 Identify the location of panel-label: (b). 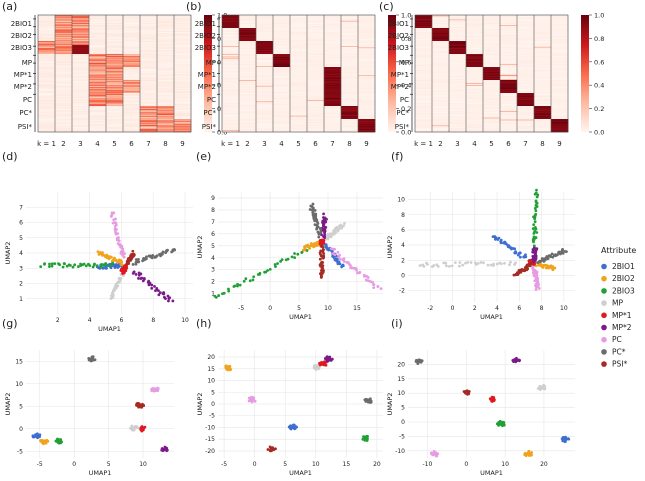
(194, 6).